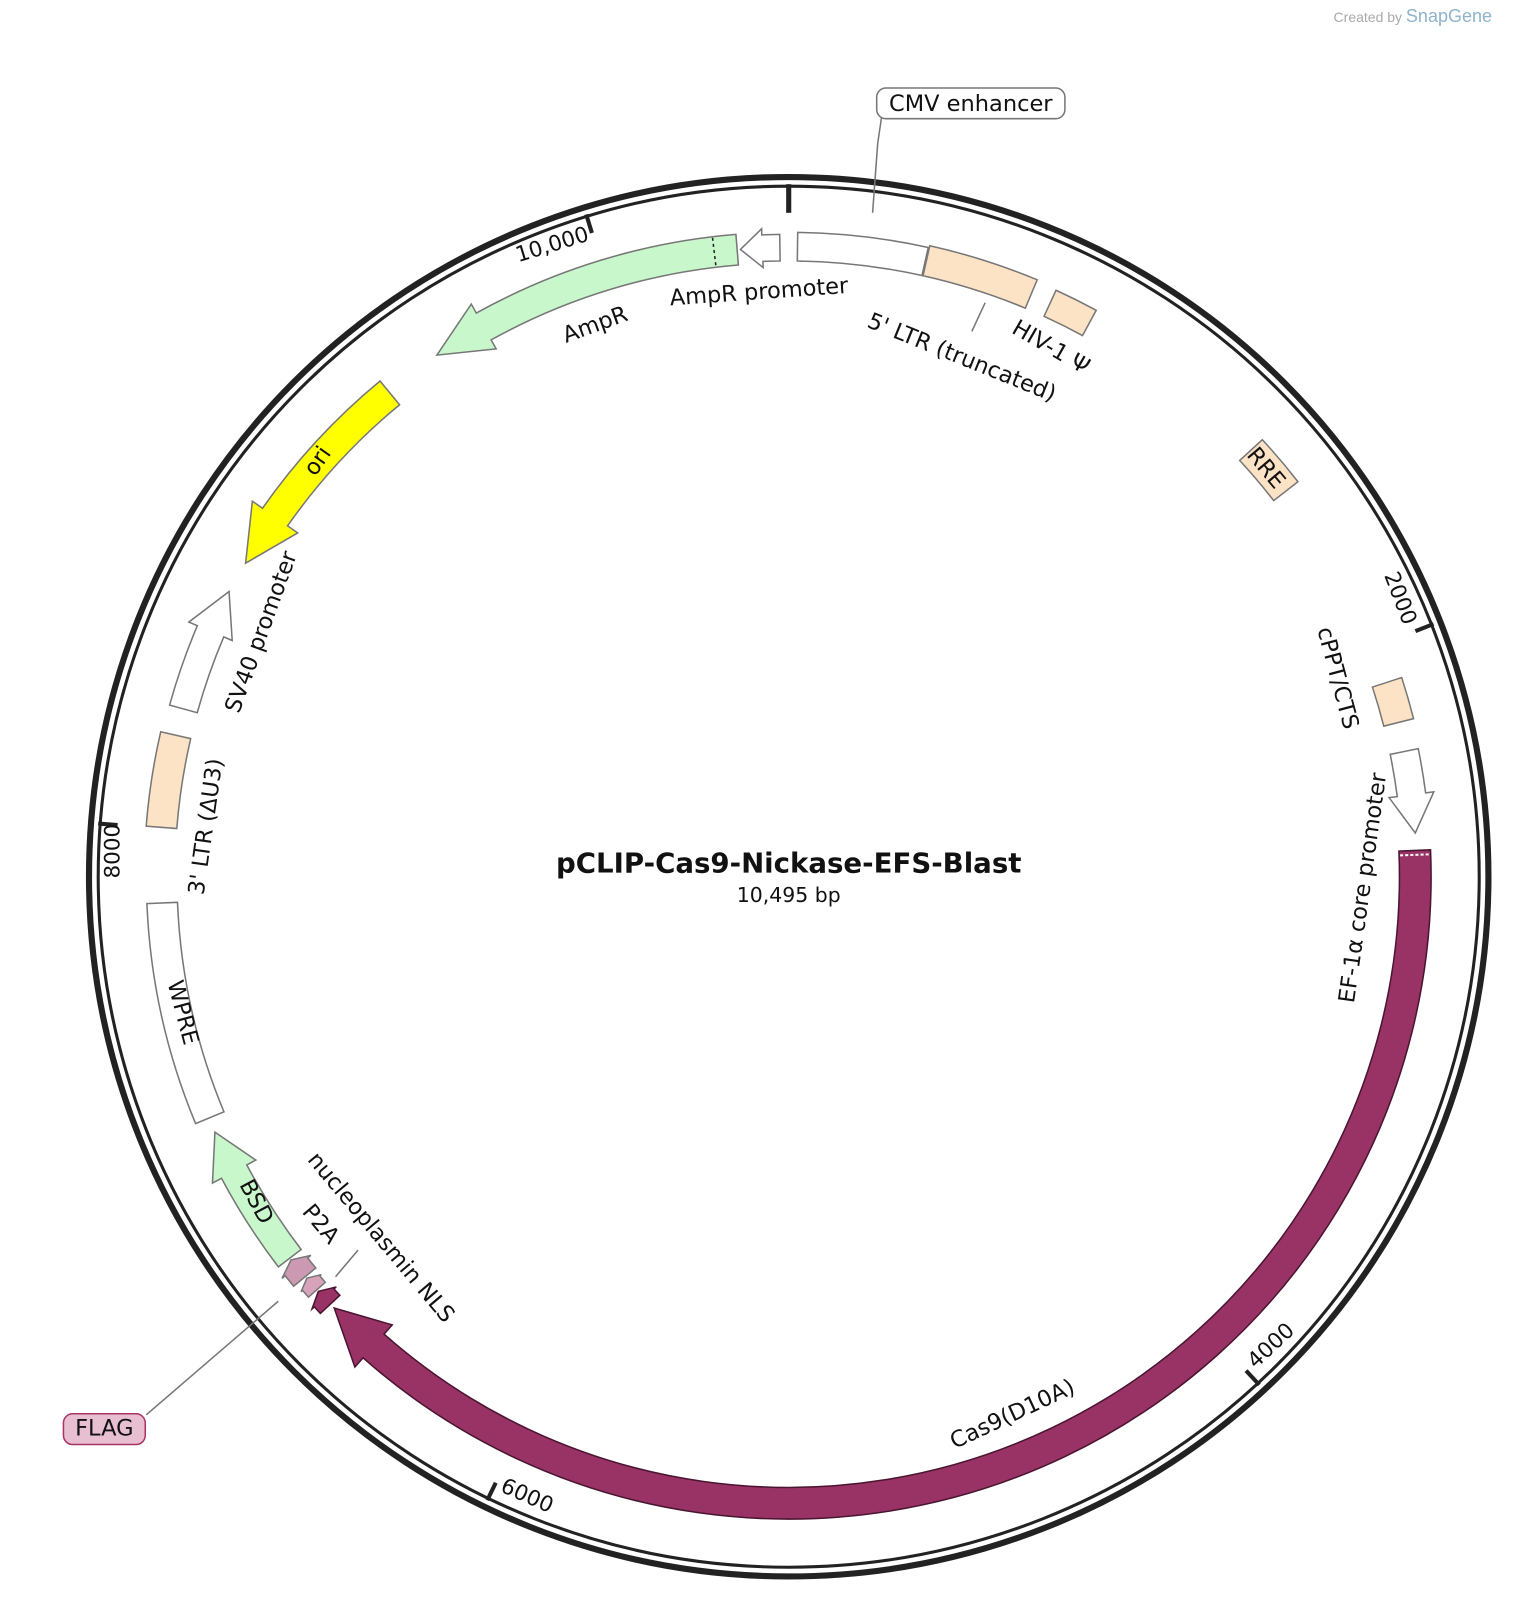 This screenshot has height=1604, width=1514. I want to click on feature-label: EF-1α core promoter, so click(1363, 888).